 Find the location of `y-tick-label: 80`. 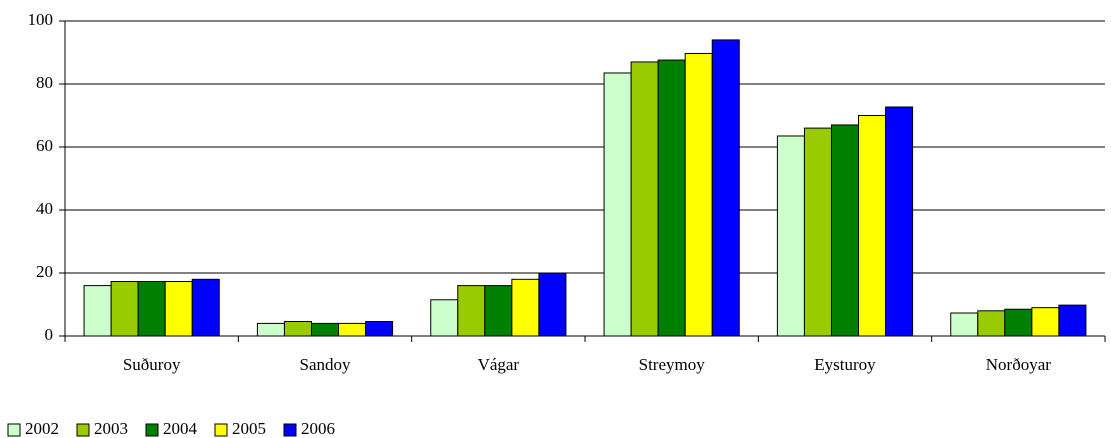

y-tick-label: 80 is located at coordinates (44, 82).